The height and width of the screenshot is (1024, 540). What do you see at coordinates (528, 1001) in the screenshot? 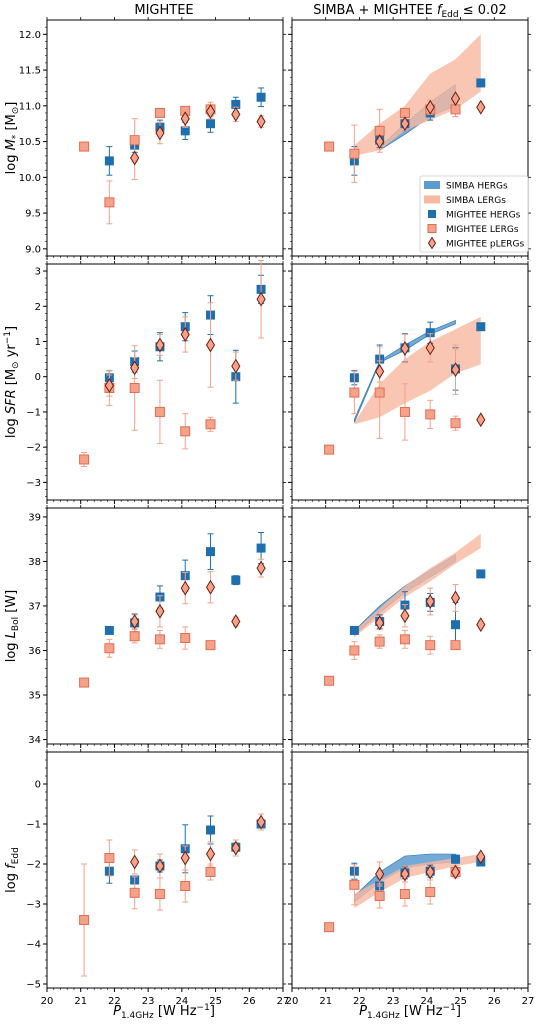
I see `x-tick-label: 27` at bounding box center [528, 1001].